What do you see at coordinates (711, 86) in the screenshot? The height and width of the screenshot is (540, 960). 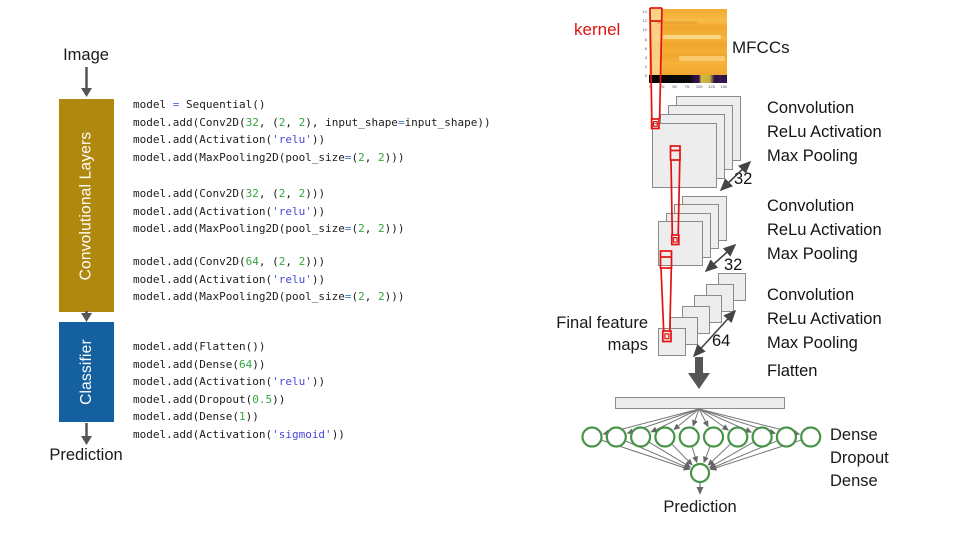 I see `mfcc-x-tick: 125` at bounding box center [711, 86].